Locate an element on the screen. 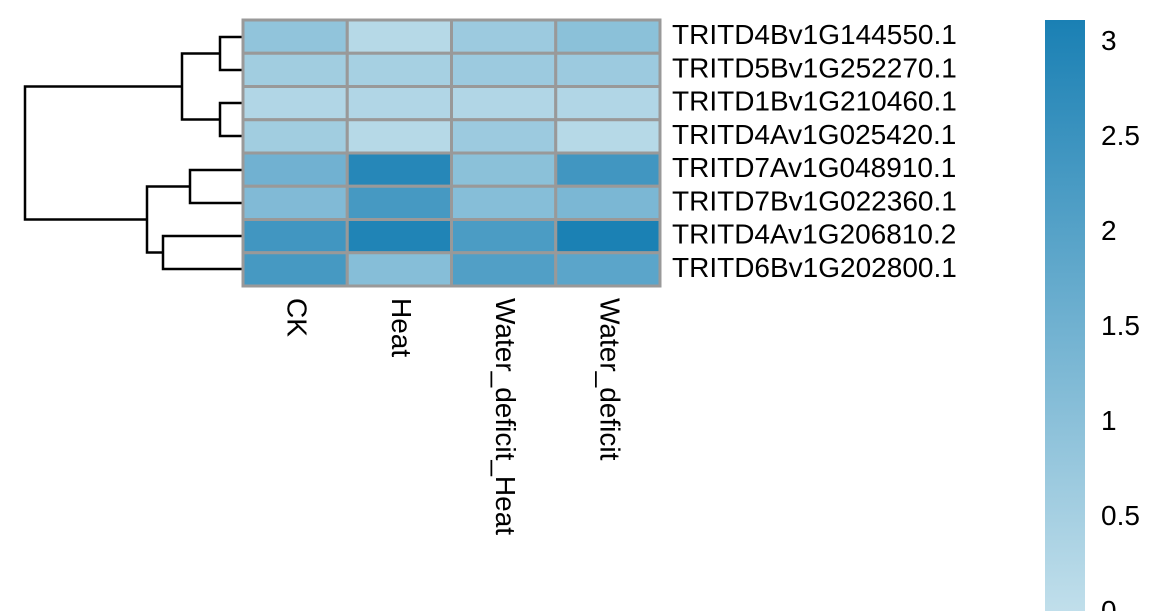 The image size is (1170, 611). color-bar-label: 3 is located at coordinates (1109, 40).